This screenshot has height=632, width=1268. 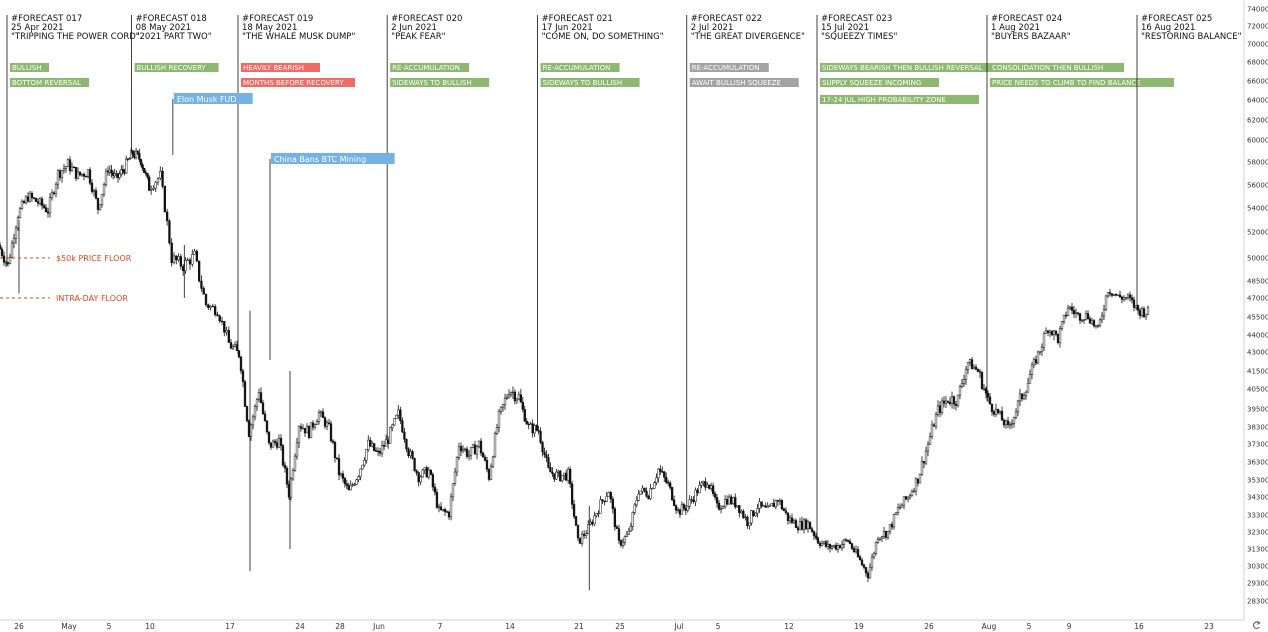 What do you see at coordinates (213, 98) in the screenshot?
I see `event-bg` at bounding box center [213, 98].